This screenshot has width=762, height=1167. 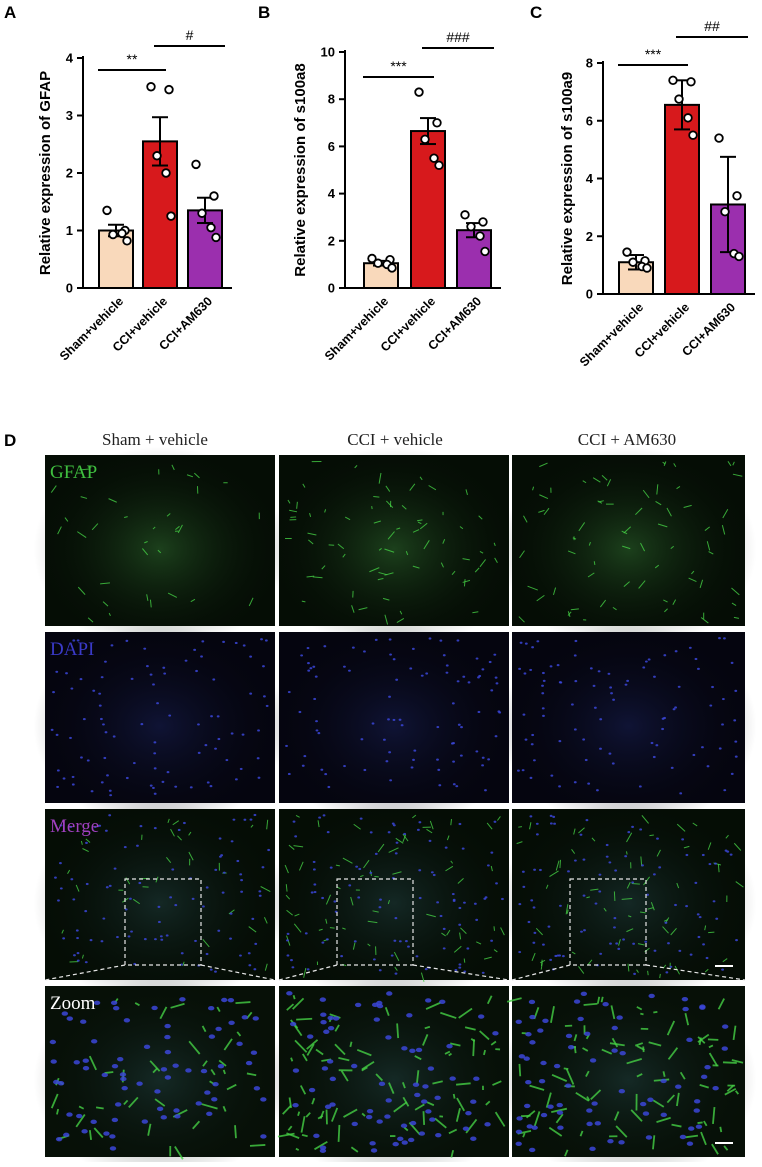 I want to click on y-axis-title: Relative expression of GFAP, so click(x=45, y=173).